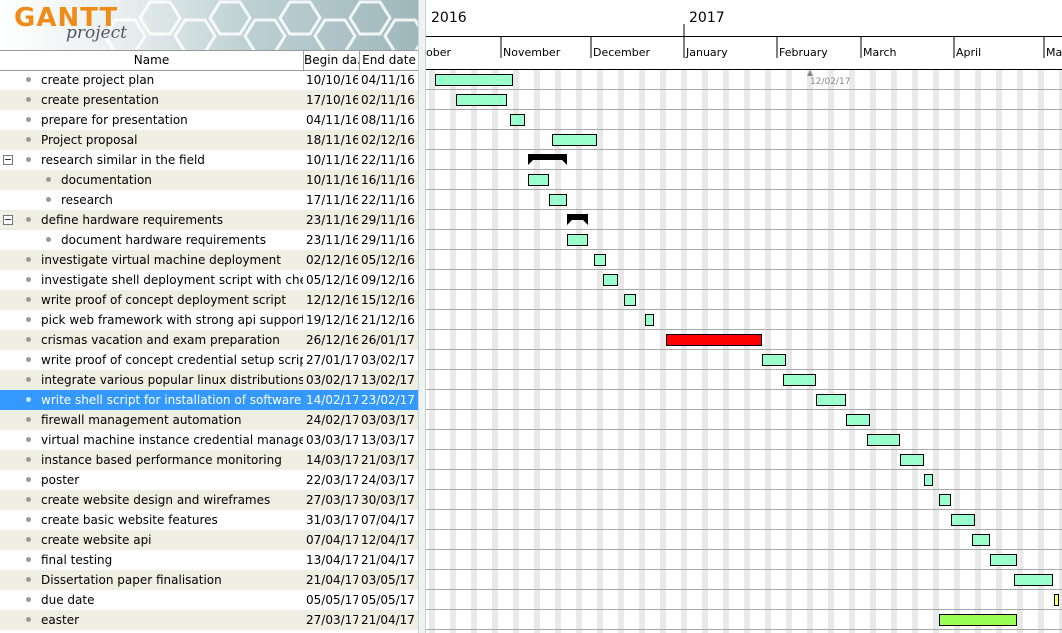 The height and width of the screenshot is (633, 1062). I want to click on task-name: define hardware requirements, so click(132, 220).